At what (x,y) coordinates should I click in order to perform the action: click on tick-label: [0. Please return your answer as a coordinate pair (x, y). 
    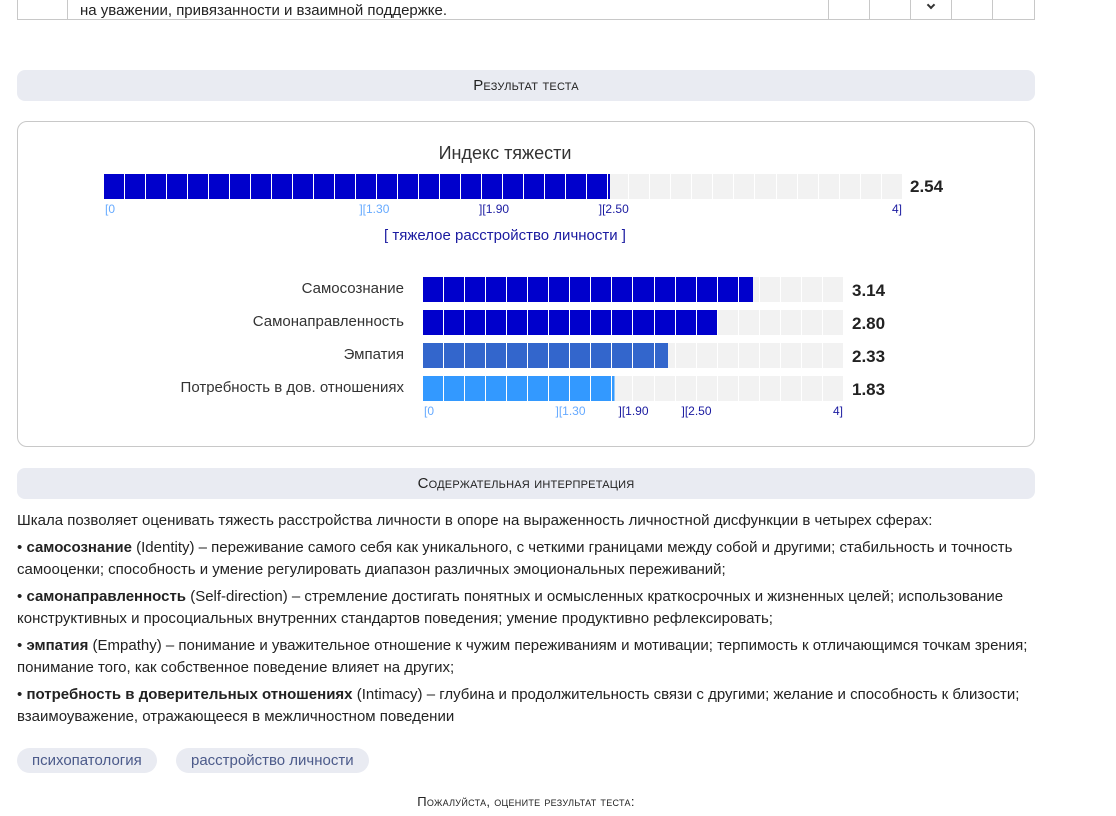
    Looking at the image, I should click on (110, 209).